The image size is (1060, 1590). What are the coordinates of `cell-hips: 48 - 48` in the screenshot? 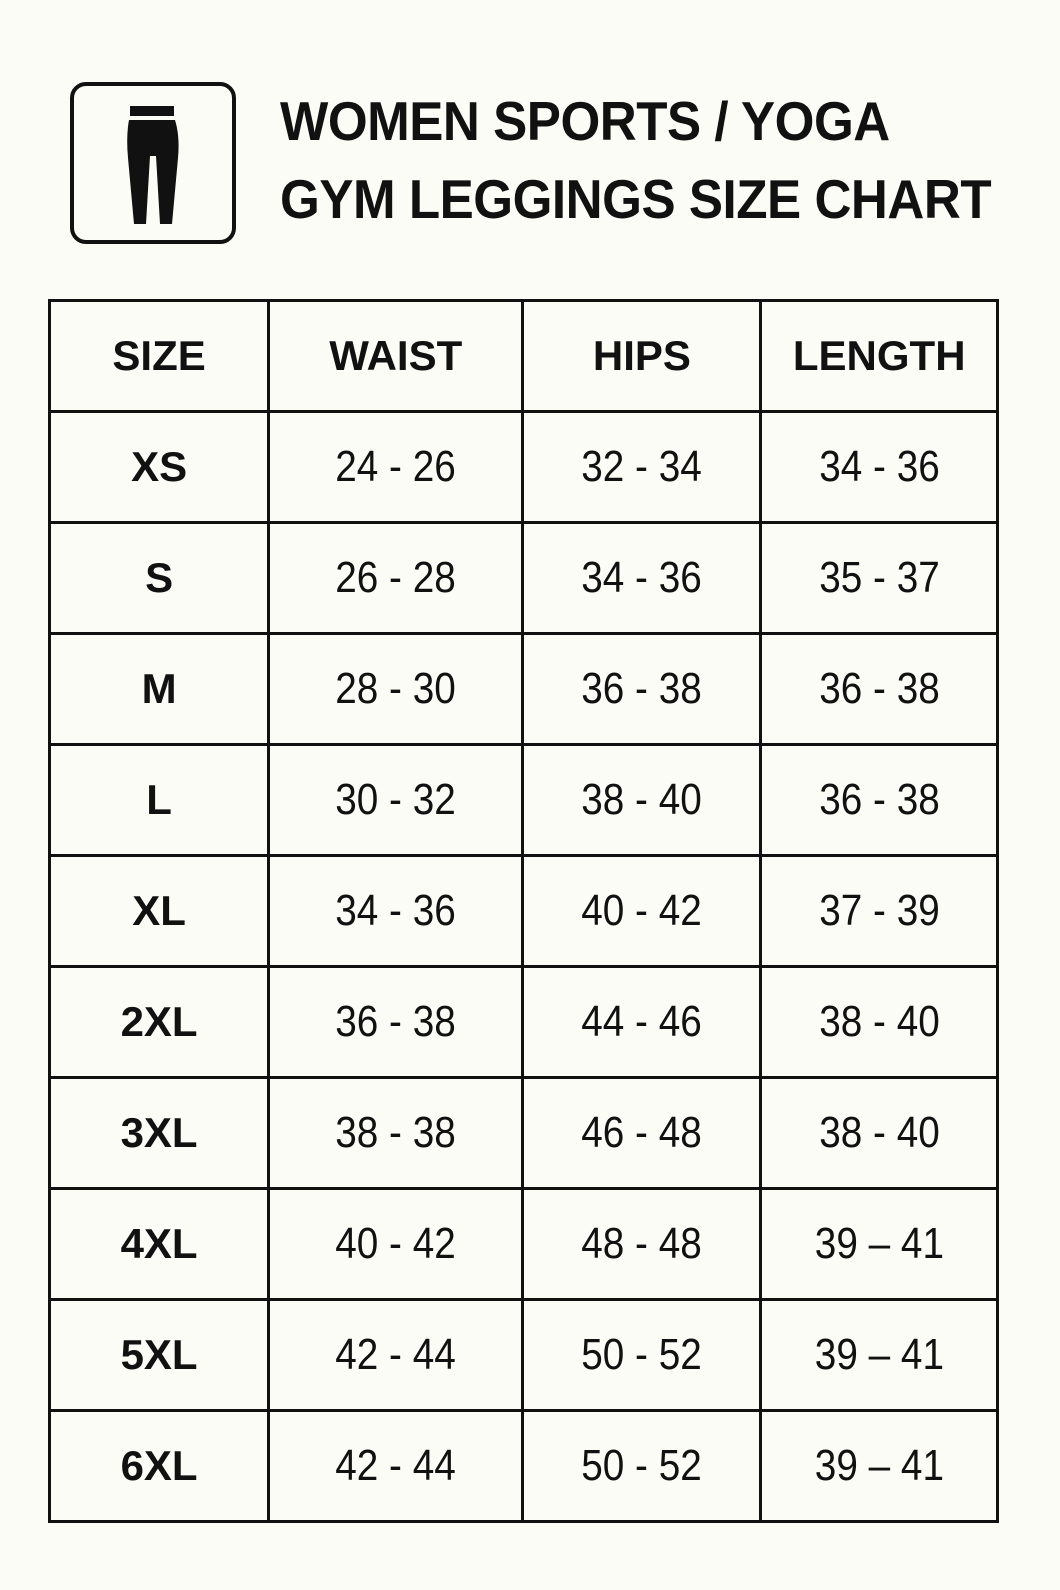 It's located at (642, 1244).